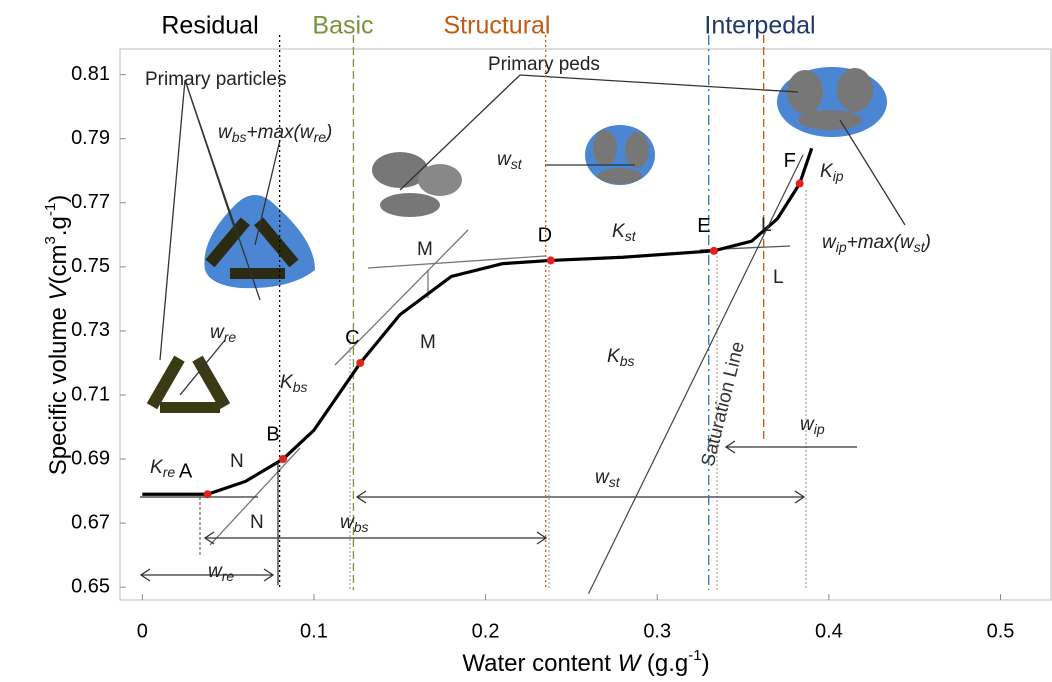 The image size is (1052, 682). I want to click on axis-label-part: V, so click(58, 291).